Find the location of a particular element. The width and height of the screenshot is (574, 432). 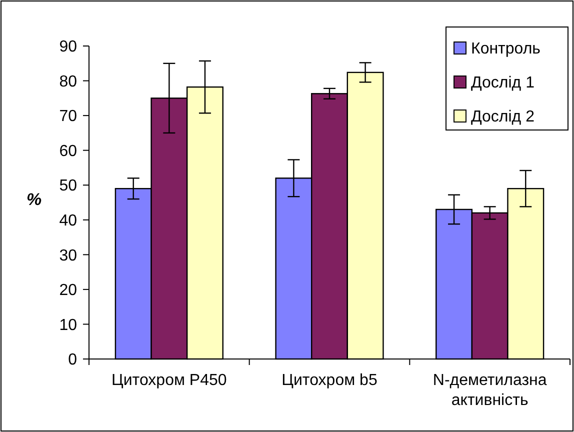

y-tick-label: 60 is located at coordinates (68, 151).